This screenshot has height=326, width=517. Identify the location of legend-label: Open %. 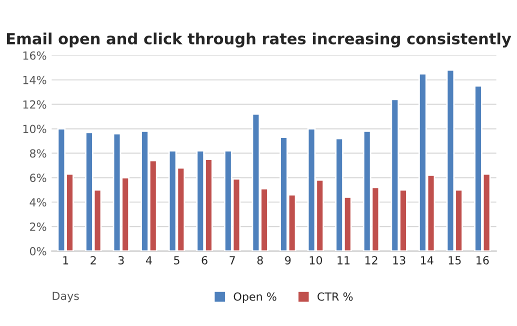
(255, 297).